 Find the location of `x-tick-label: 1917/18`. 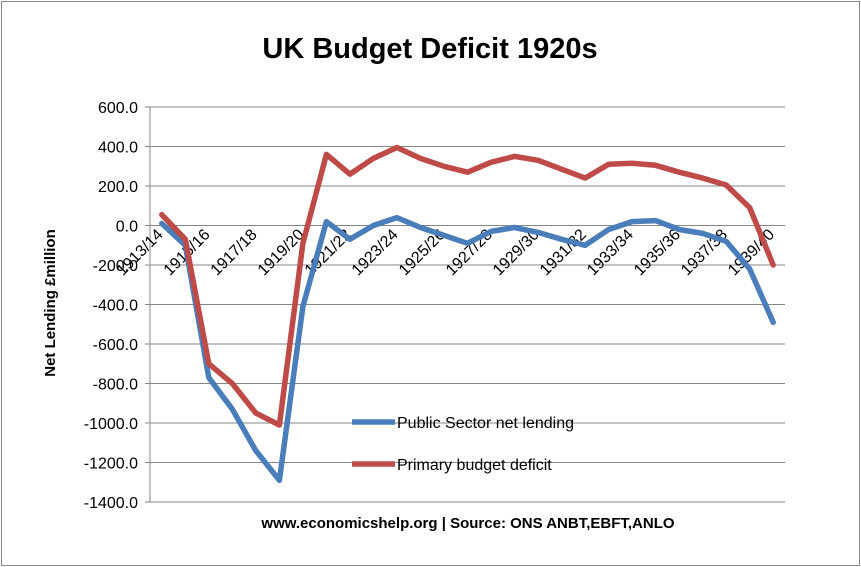

x-tick-label: 1917/18 is located at coordinates (234, 252).